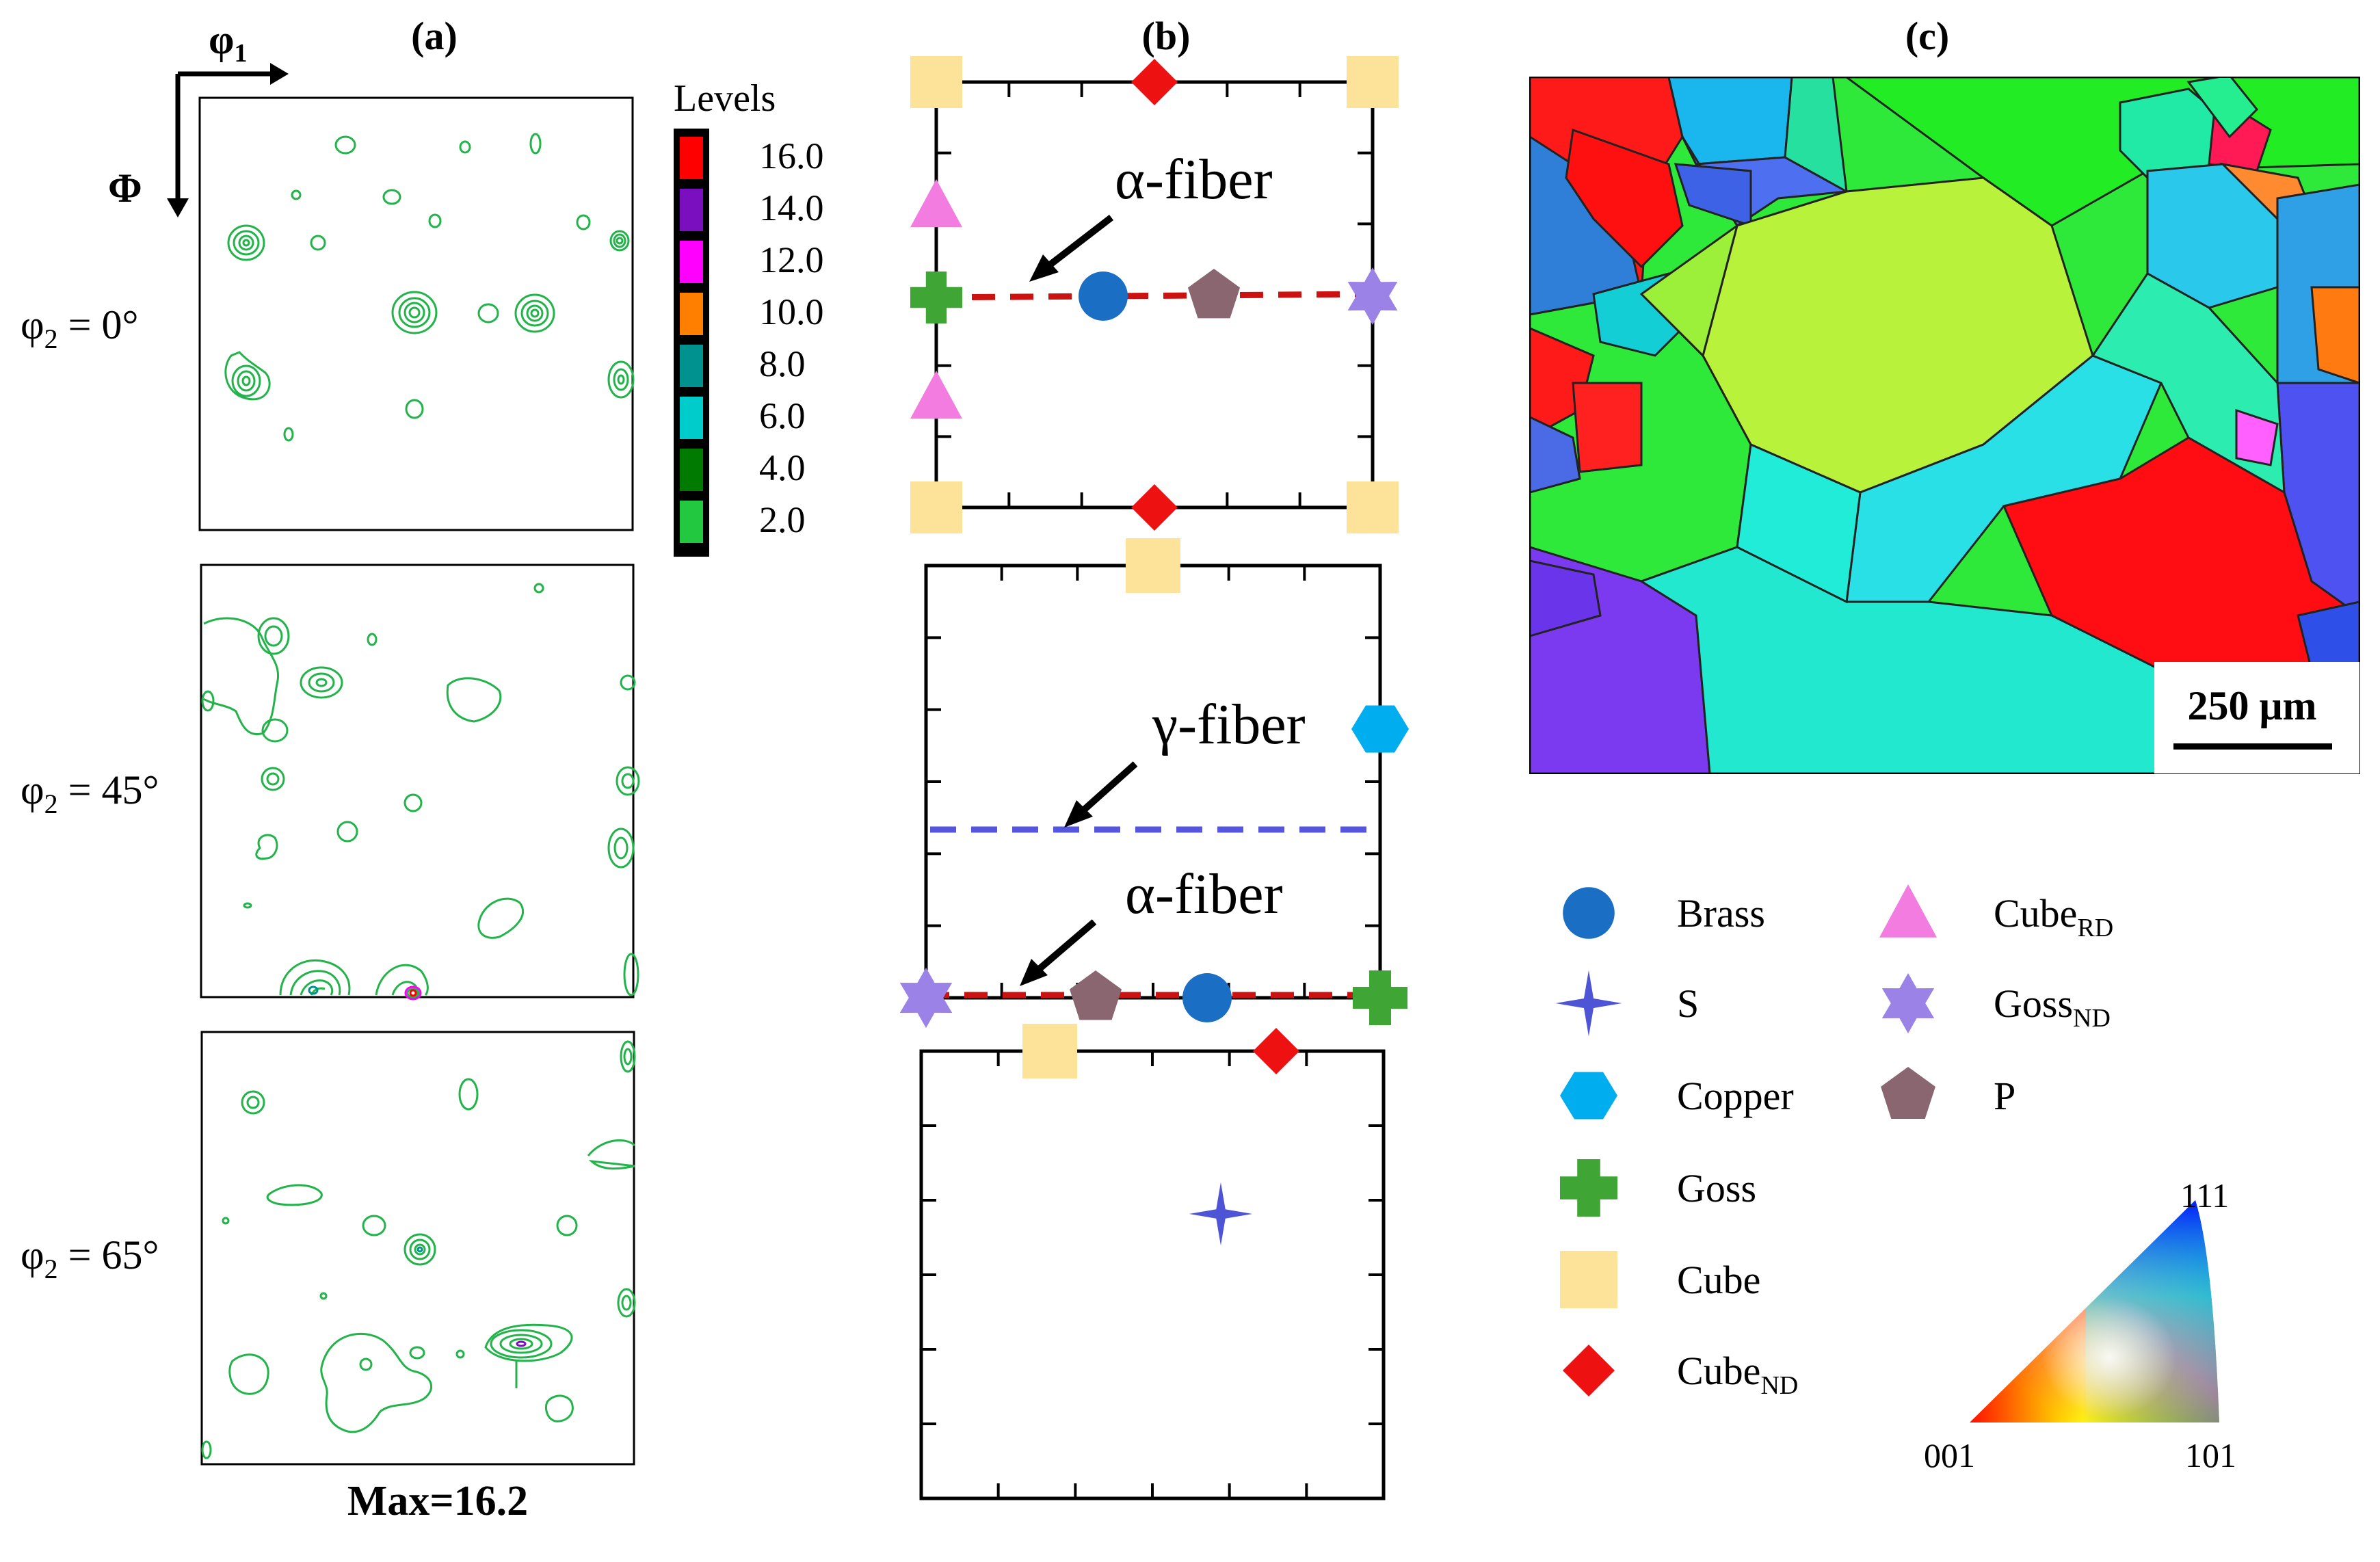 The width and height of the screenshot is (2380, 1562). What do you see at coordinates (1204, 894) in the screenshot?
I see `alpha-fiber-label-middle: α-fiber` at bounding box center [1204, 894].